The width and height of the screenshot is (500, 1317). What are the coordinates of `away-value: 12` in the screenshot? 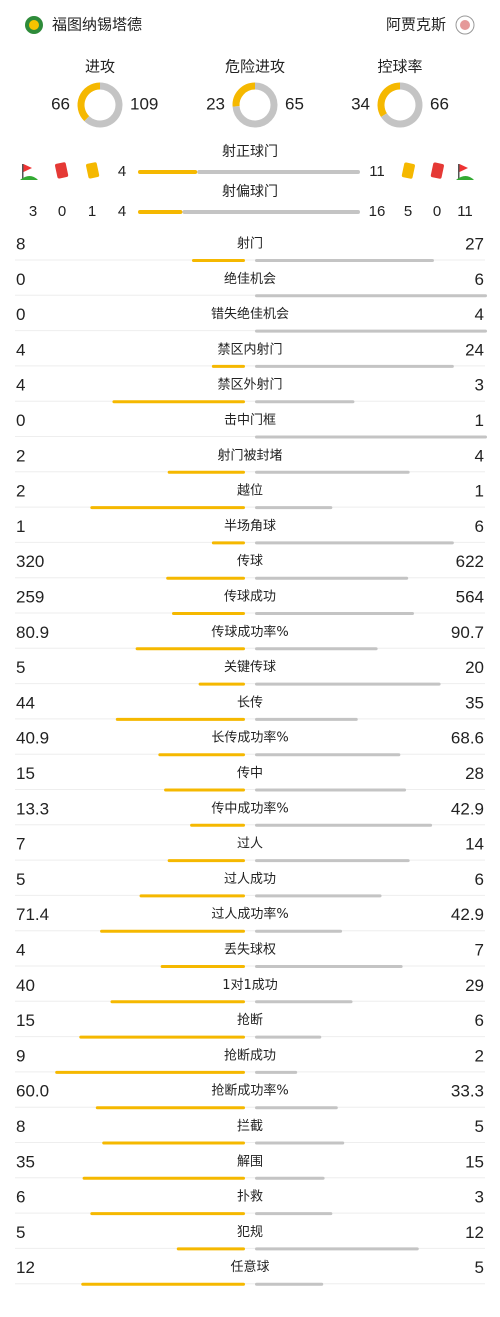 It's located at (474, 1232).